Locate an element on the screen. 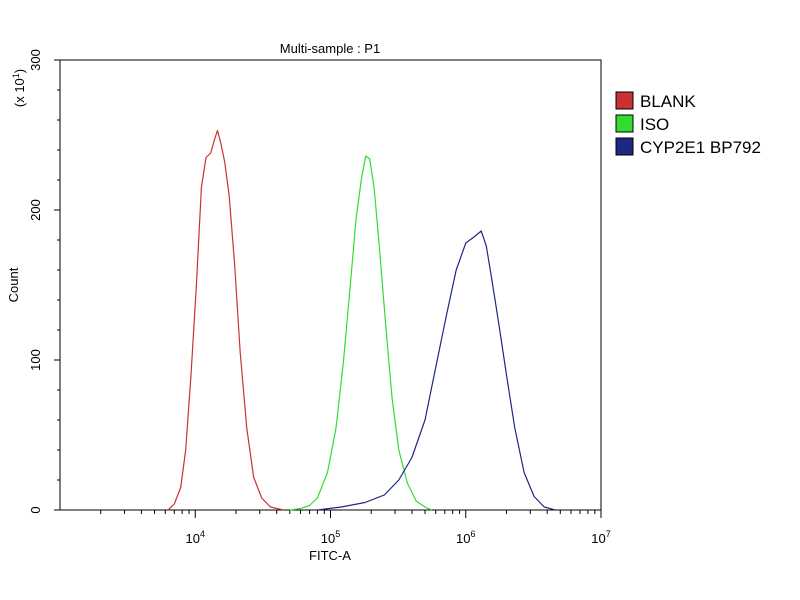 This screenshot has height=600, width=800. y-tick-label: 100 is located at coordinates (35, 360).